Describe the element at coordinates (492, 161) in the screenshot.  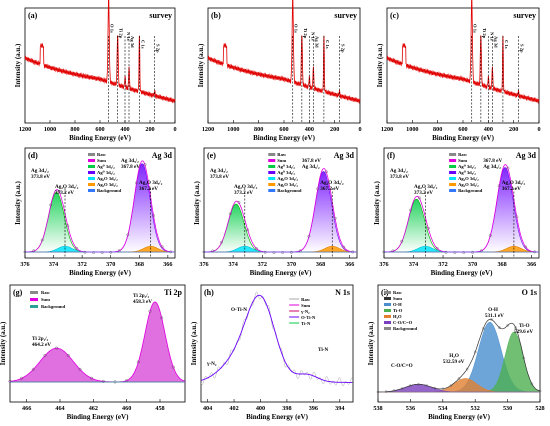
I see `annotation: 367.8 eV` at that location.